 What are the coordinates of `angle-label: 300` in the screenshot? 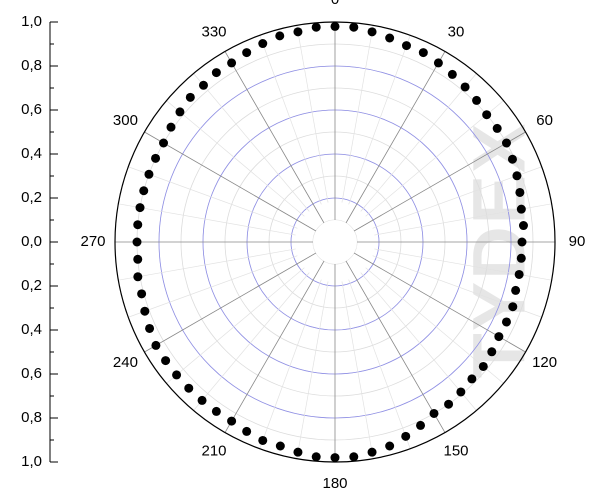 It's located at (125, 120).